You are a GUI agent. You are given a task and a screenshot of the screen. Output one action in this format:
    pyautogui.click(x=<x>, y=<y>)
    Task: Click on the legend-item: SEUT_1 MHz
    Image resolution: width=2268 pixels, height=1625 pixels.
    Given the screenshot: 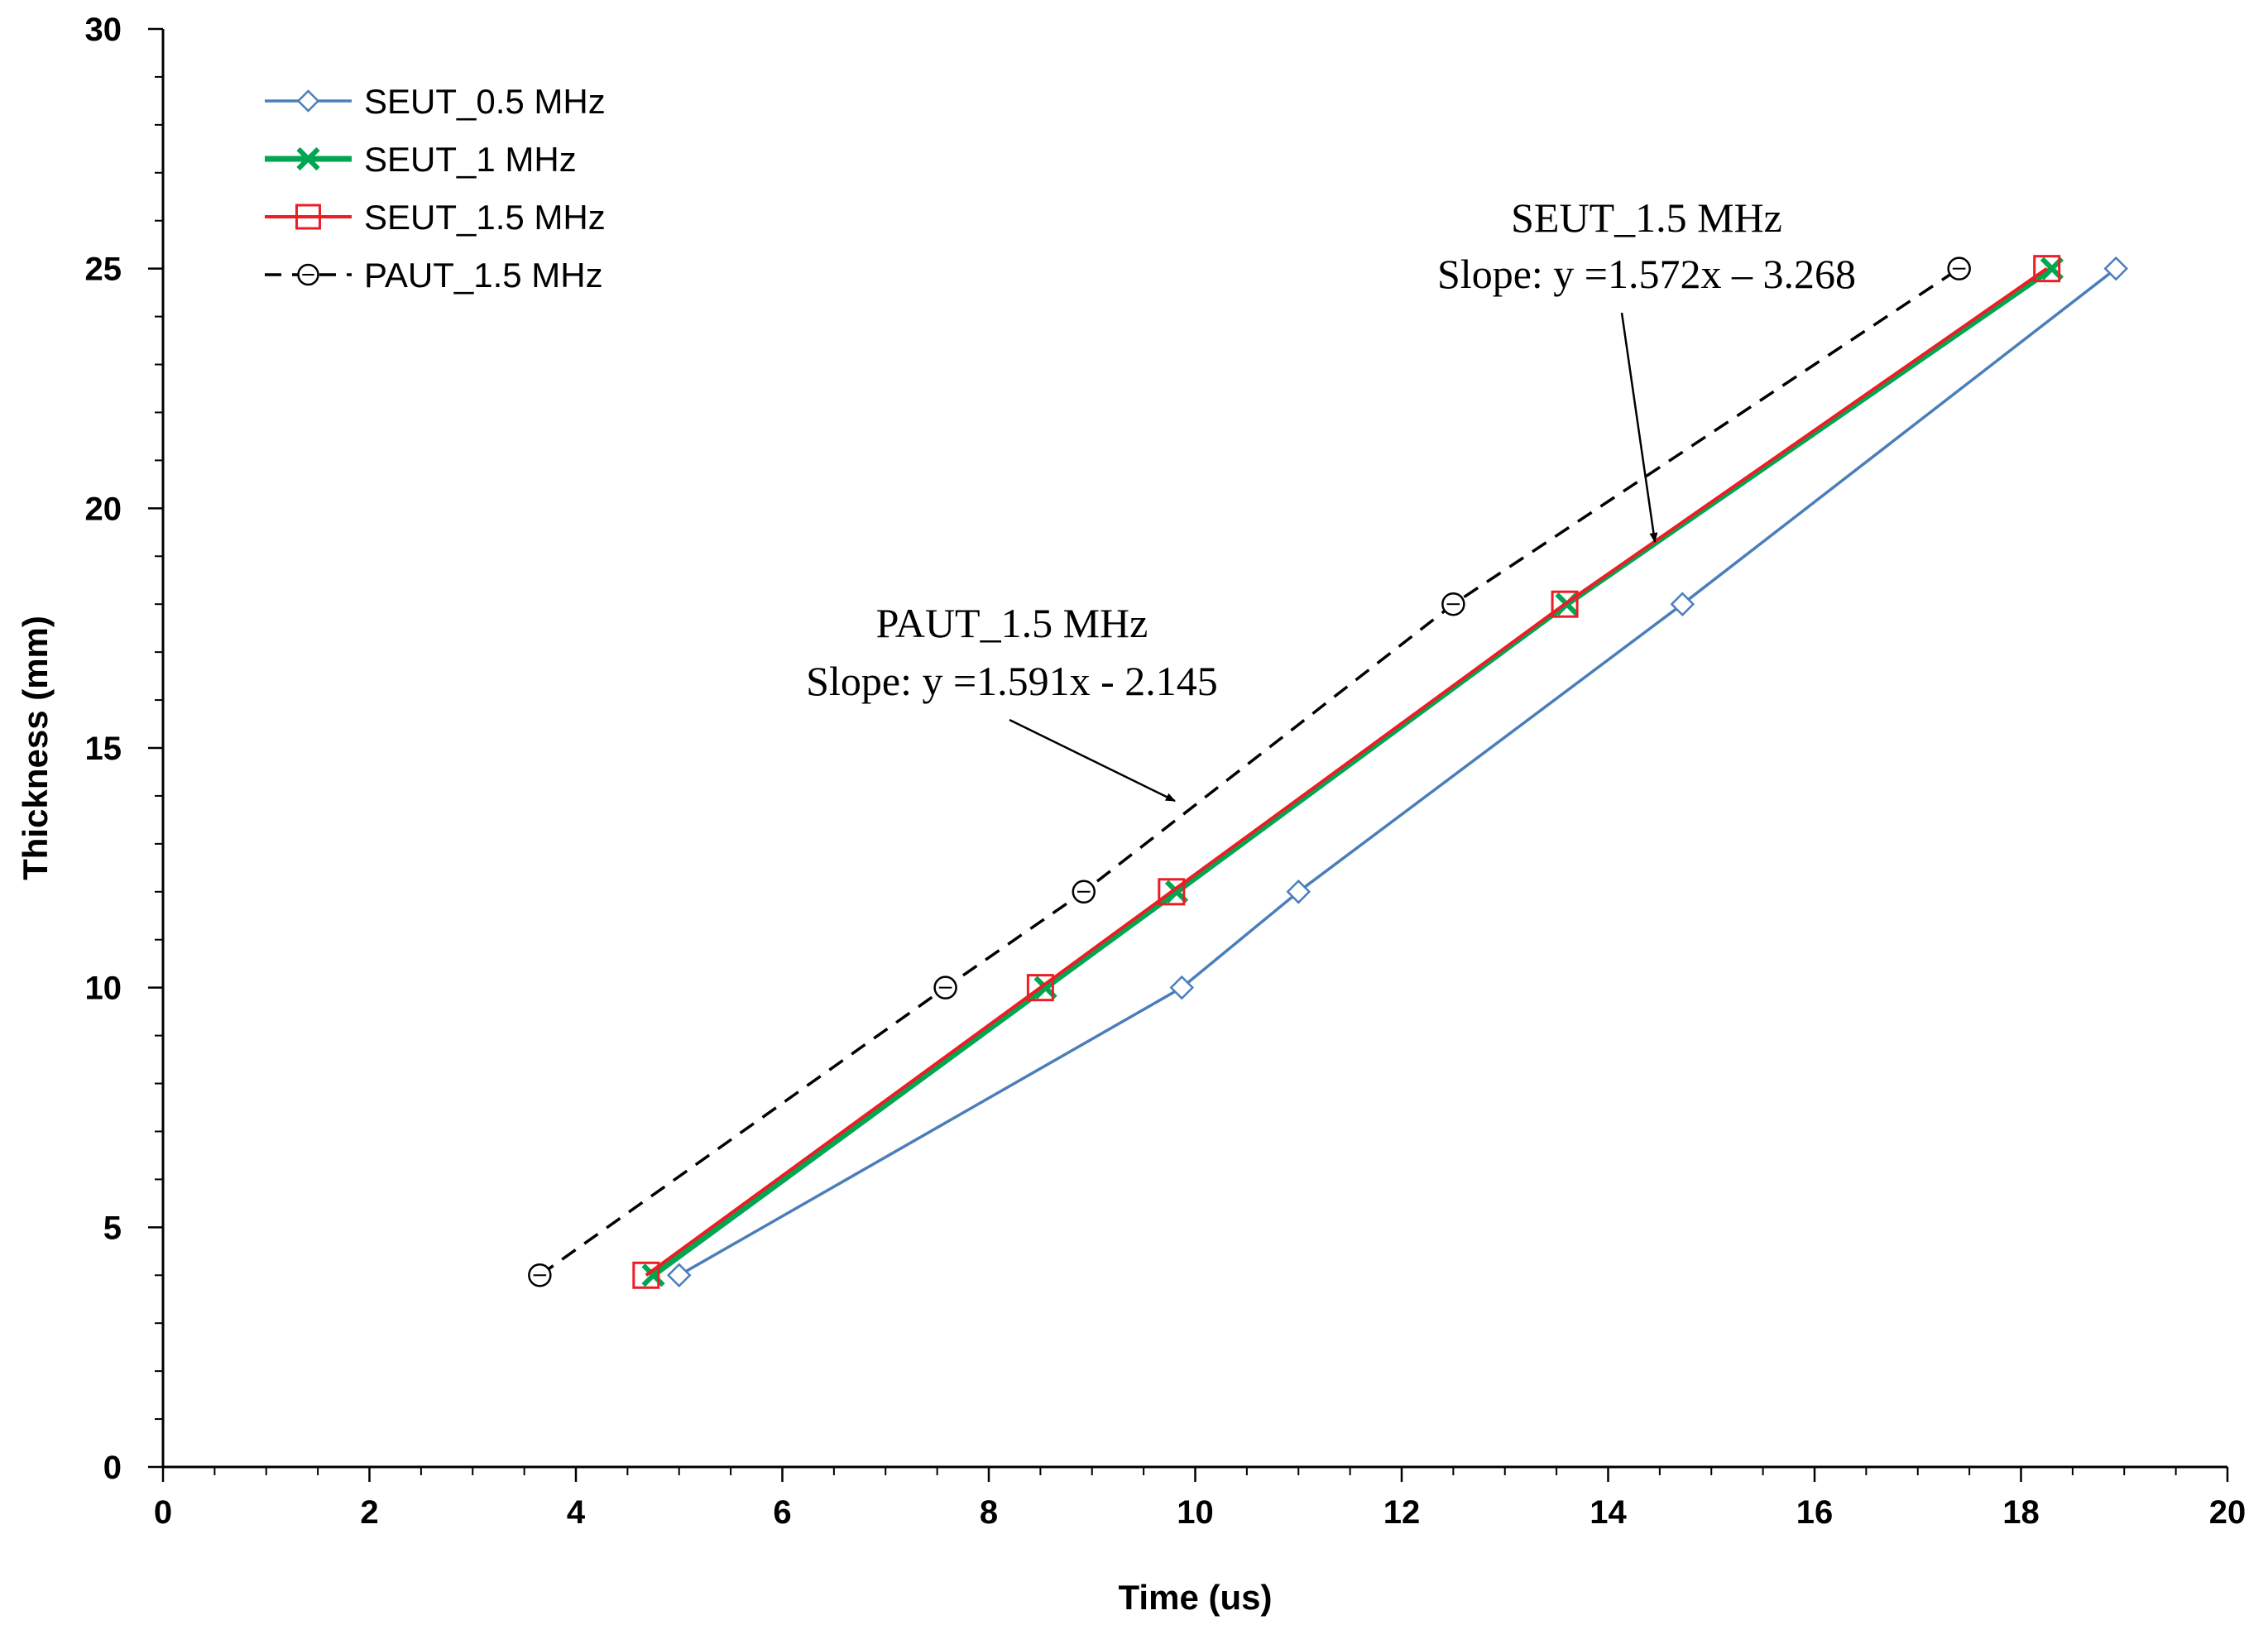 What is the action you would take?
    pyautogui.click(x=421, y=160)
    